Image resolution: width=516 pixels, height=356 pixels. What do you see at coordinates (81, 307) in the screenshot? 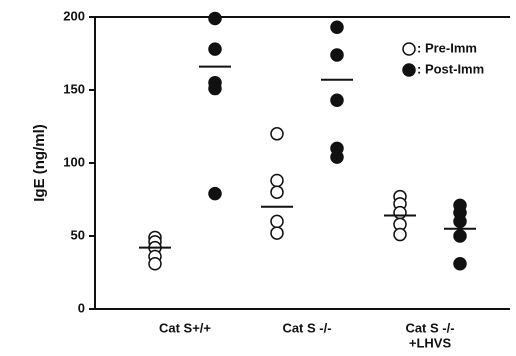
I see `y-tick-label: 0` at bounding box center [81, 307].